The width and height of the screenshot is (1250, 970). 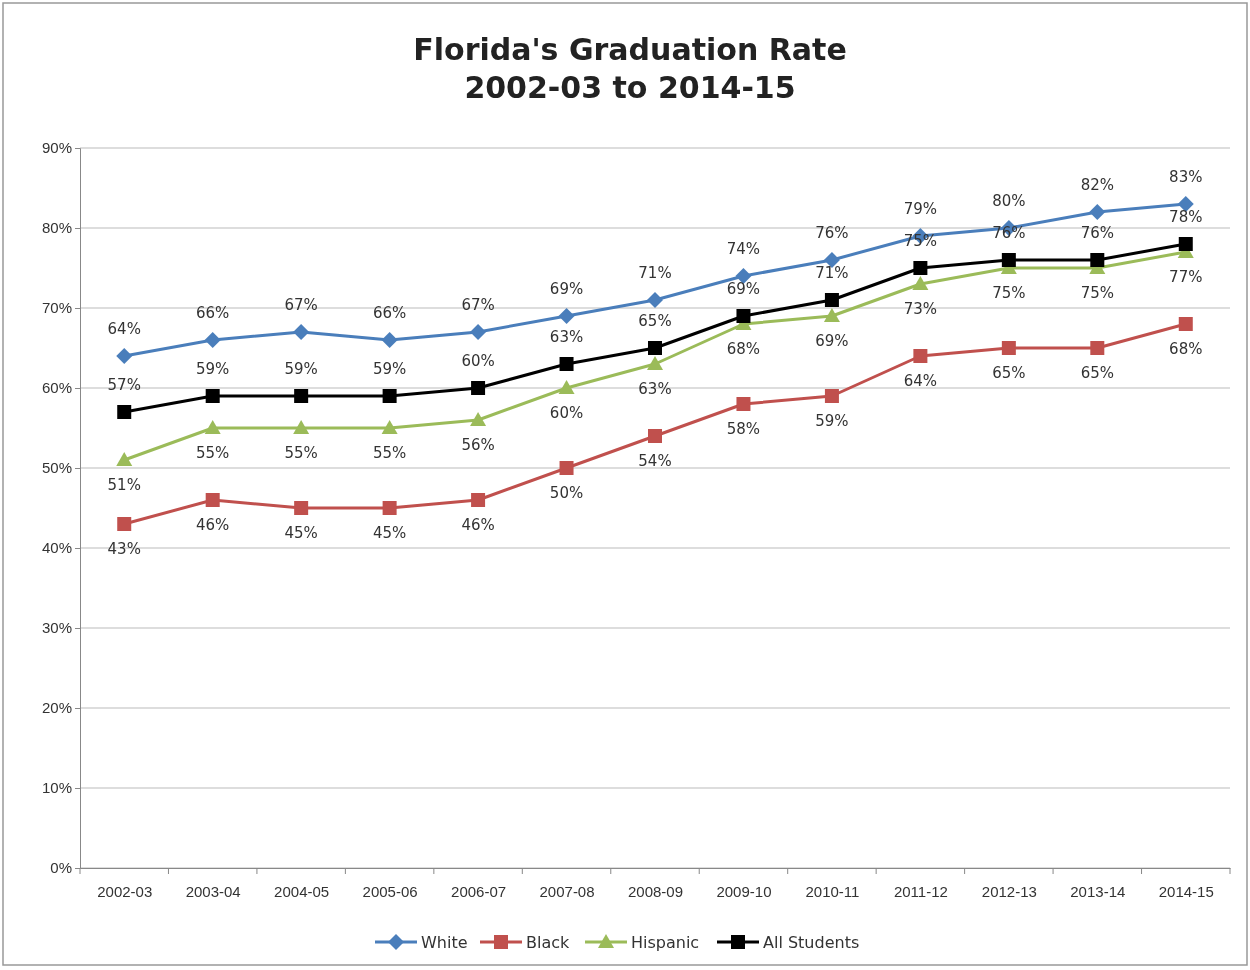 What do you see at coordinates (56, 548) in the screenshot?
I see `y-tick-label: 40%` at bounding box center [56, 548].